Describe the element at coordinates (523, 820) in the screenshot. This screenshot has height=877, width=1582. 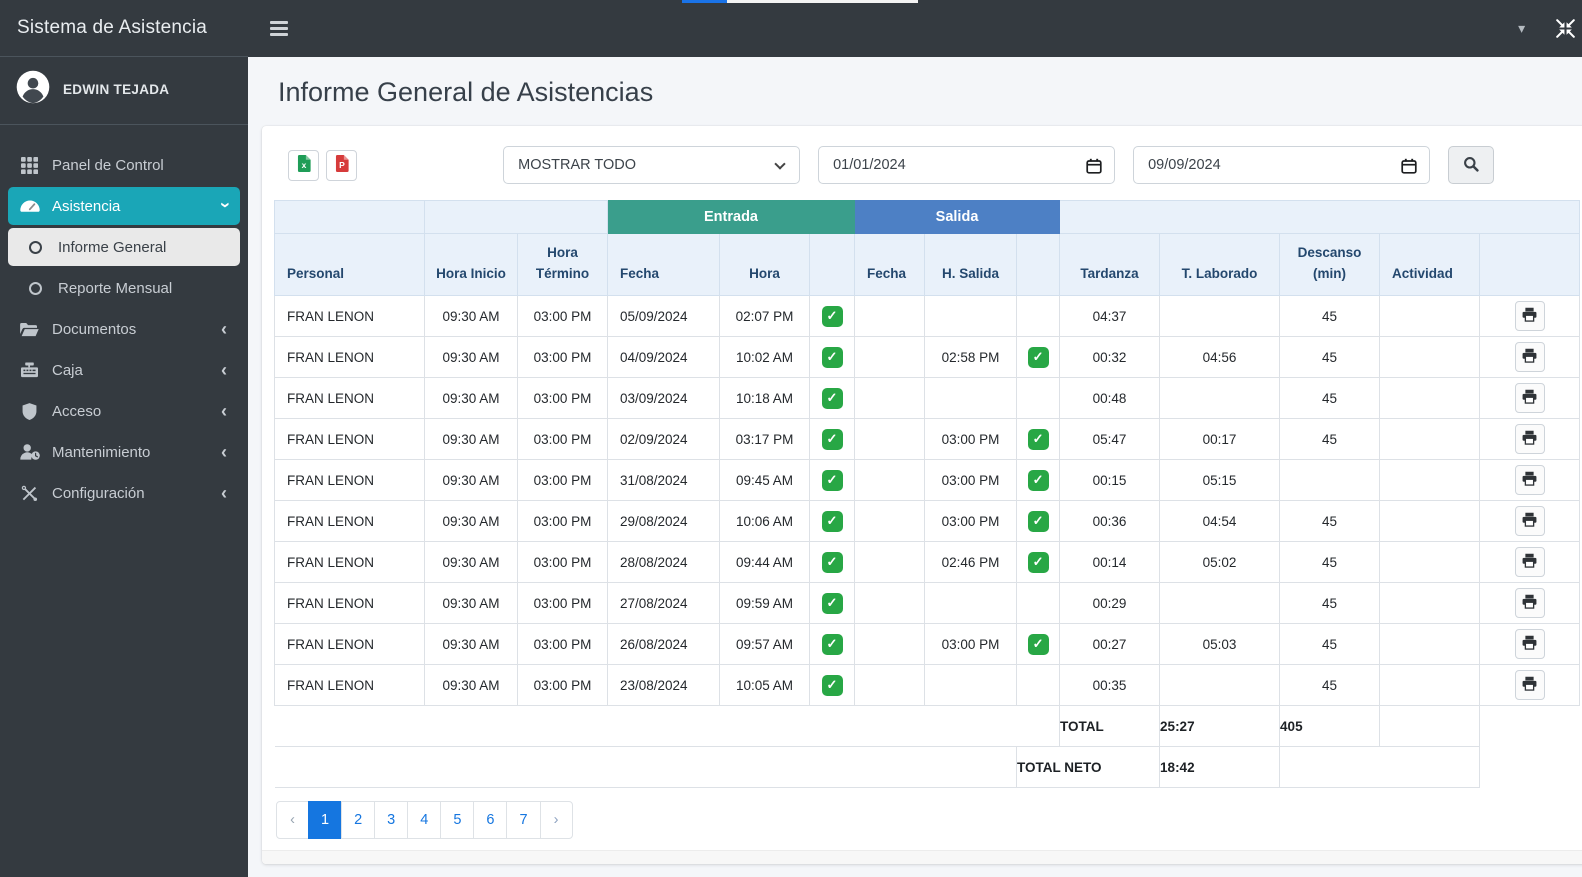
I see `page-button-7: 7` at that location.